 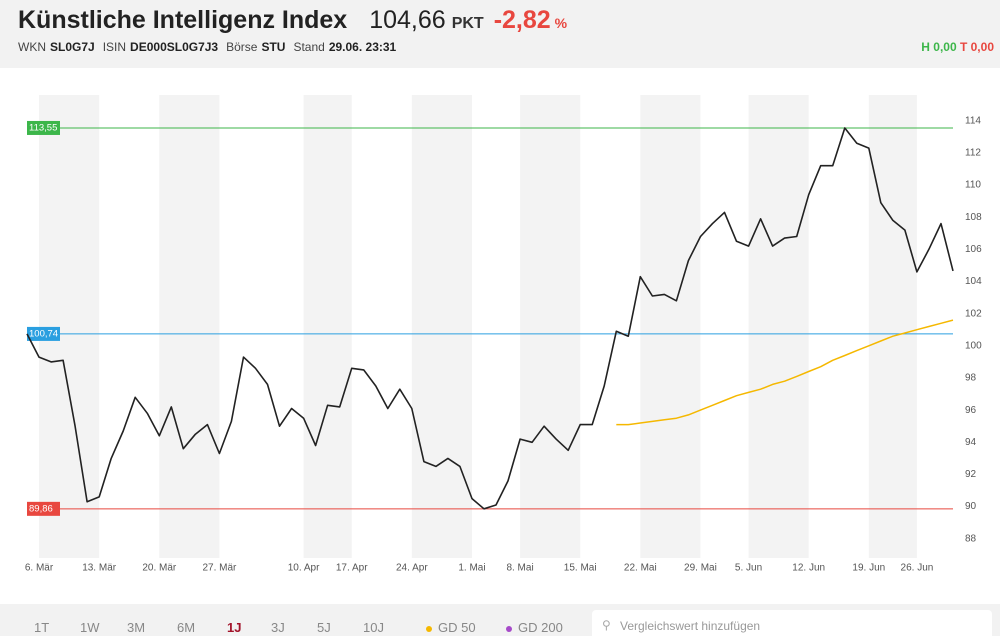 What do you see at coordinates (939, 47) in the screenshot?
I see `high: H 0,00` at bounding box center [939, 47].